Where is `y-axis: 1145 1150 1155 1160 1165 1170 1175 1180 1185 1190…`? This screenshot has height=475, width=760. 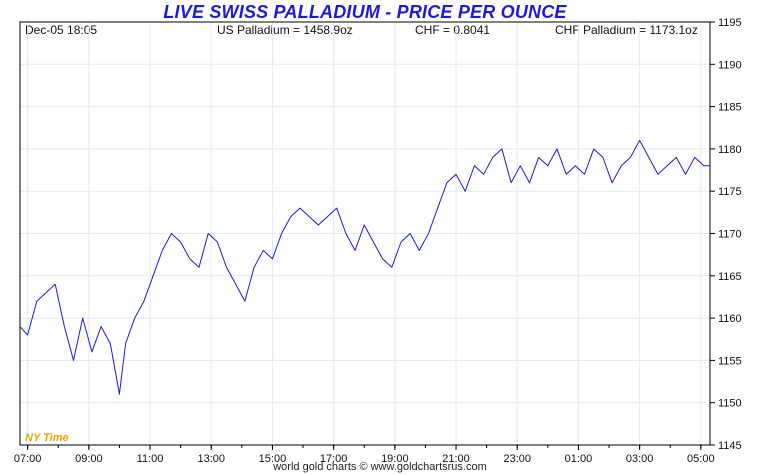
y-axis: 1145 1150 1155 1160 1165 1170 1175 1180 1185 1190… is located at coordinates (726, 234).